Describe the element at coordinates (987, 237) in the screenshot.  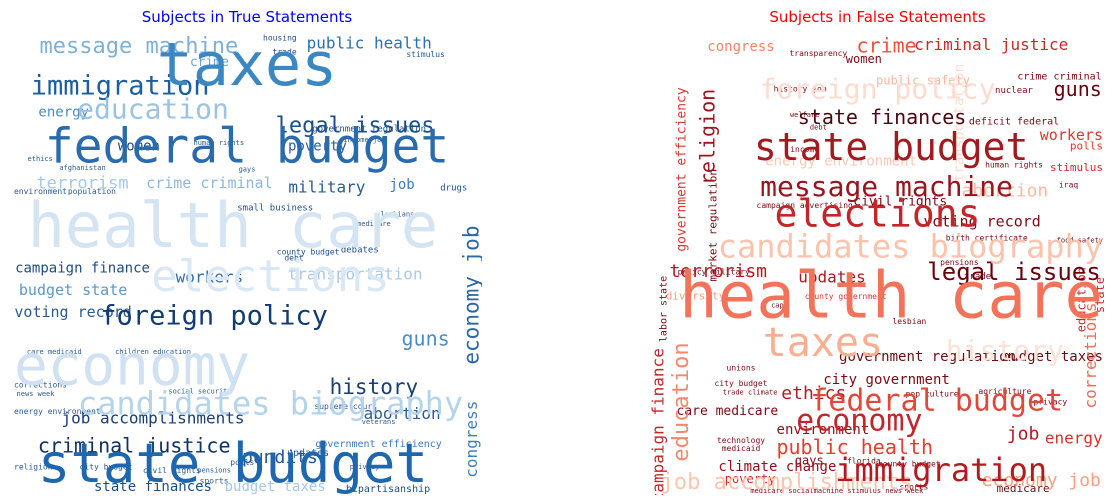
I see `cloud-word: birth certificate` at that location.